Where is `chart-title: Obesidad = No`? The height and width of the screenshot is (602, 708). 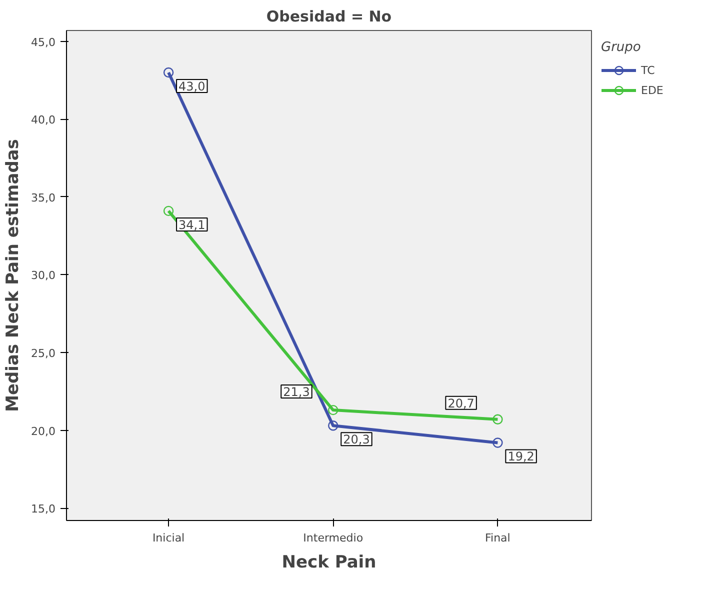
chart-title: Obesidad = No is located at coordinates (329, 17).